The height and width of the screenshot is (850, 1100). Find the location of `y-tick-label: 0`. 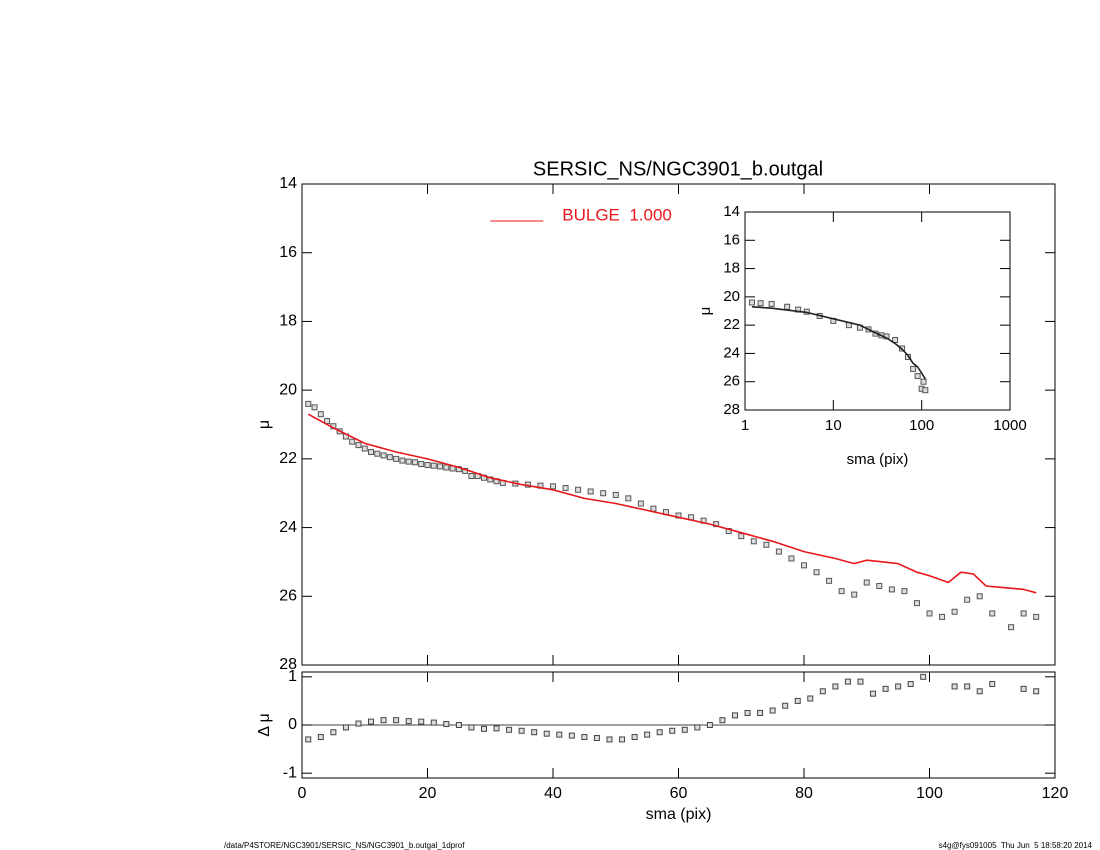

y-tick-label: 0 is located at coordinates (292, 724).